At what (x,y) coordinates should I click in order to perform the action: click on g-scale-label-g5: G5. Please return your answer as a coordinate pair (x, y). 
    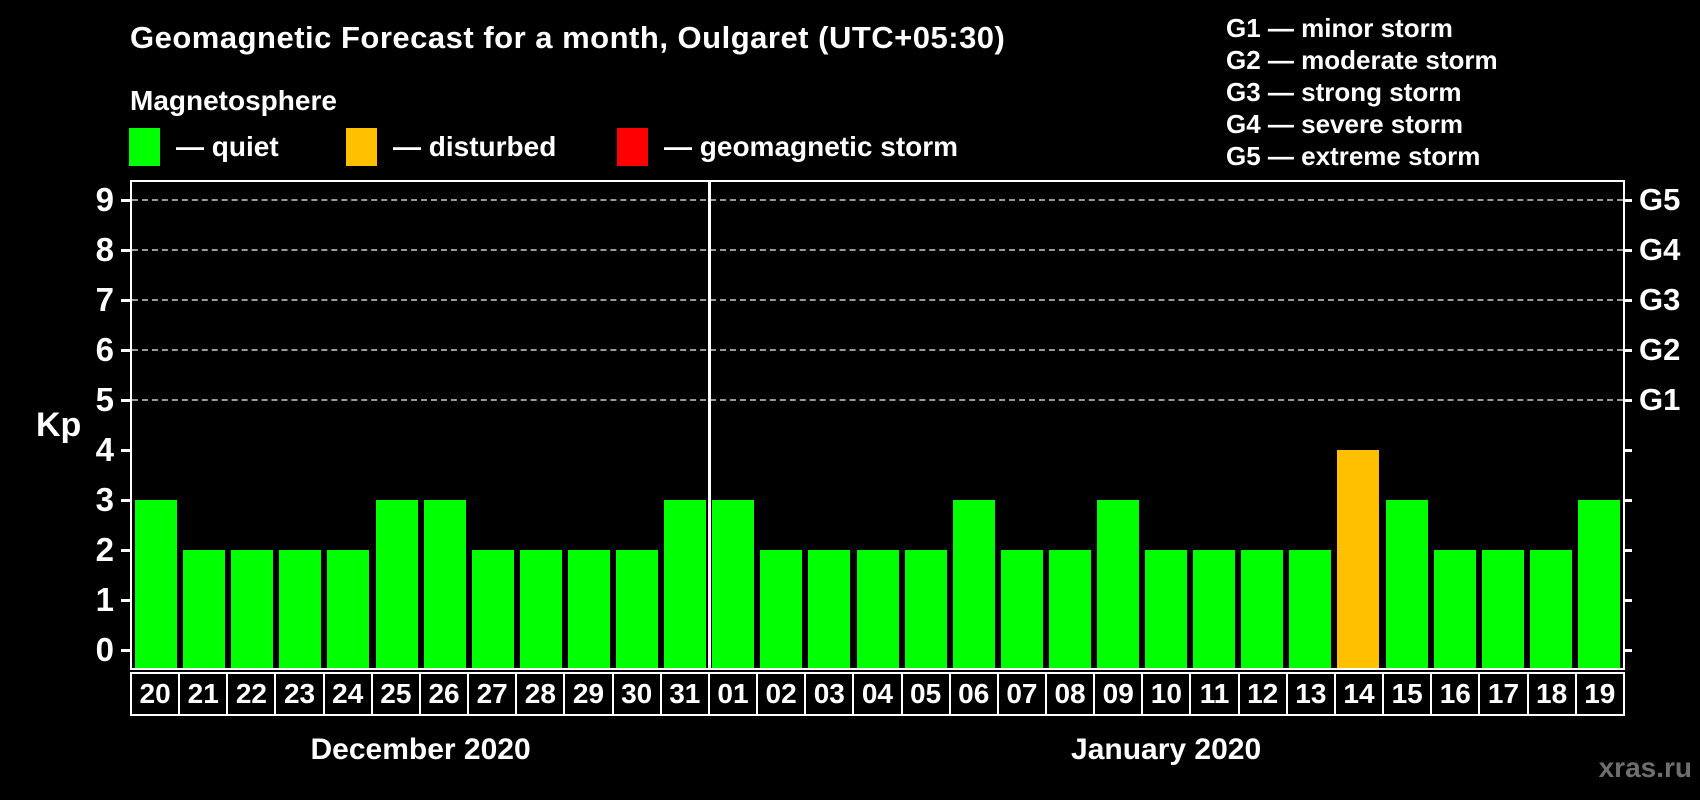
    Looking at the image, I should click on (1660, 199).